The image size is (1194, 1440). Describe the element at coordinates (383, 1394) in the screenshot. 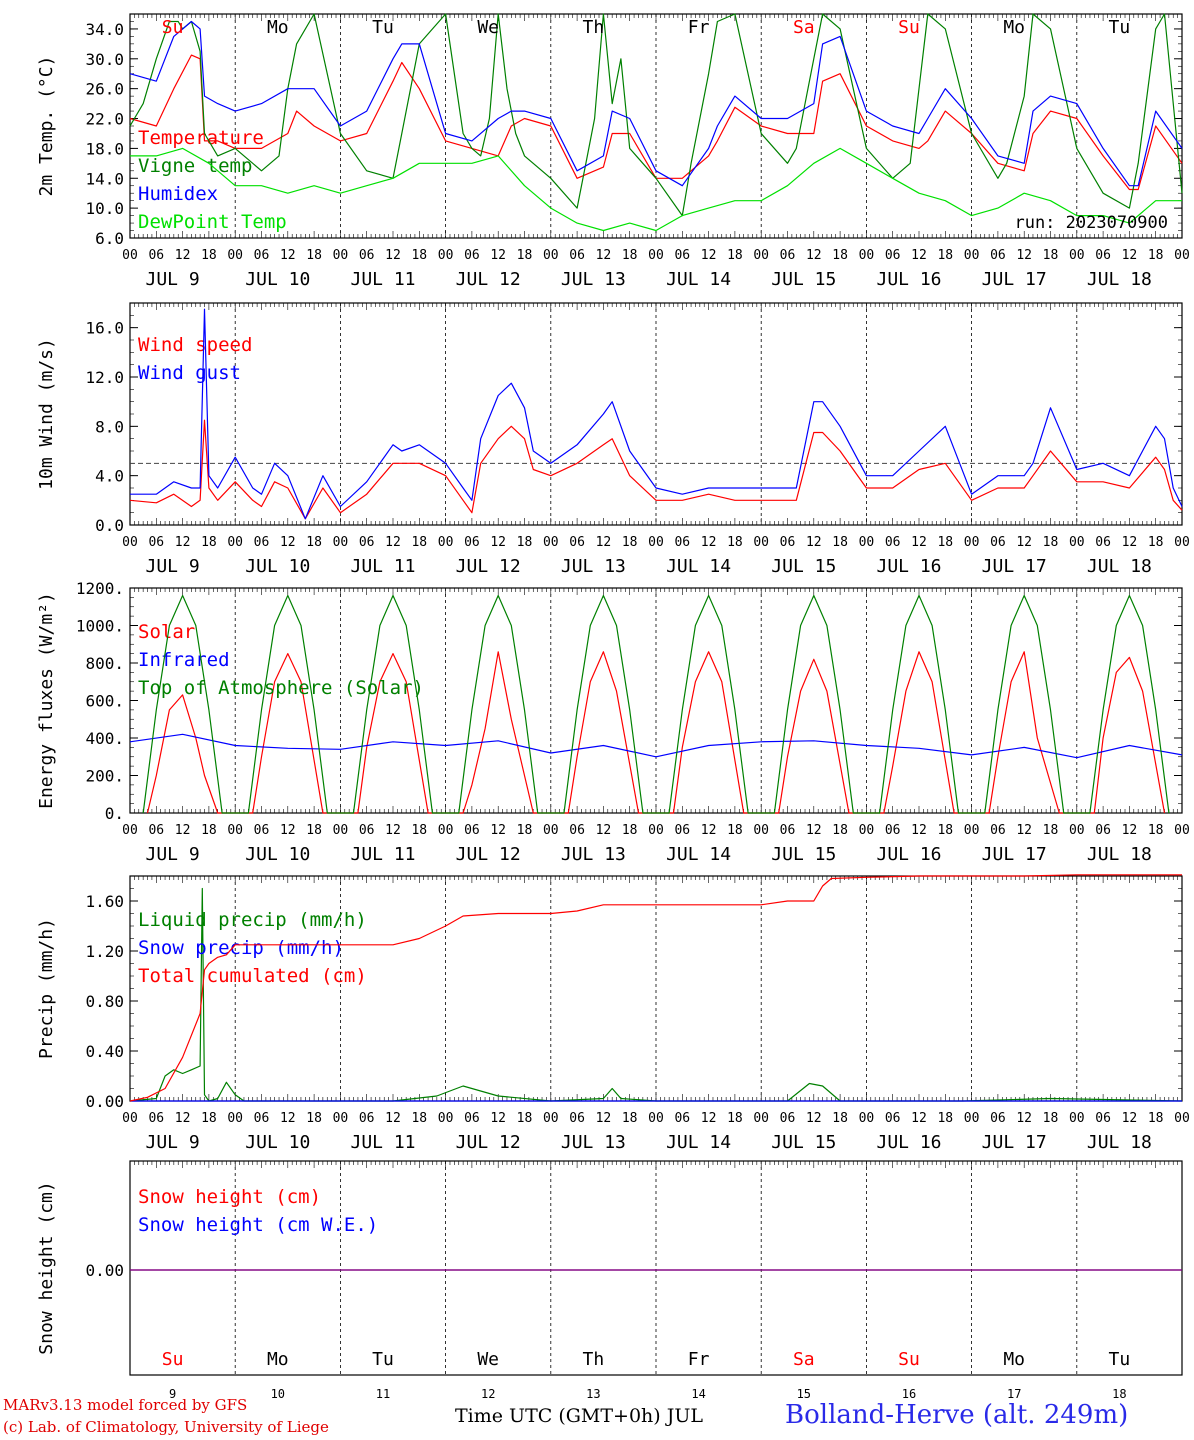

I see `day-number-label: 11` at that location.